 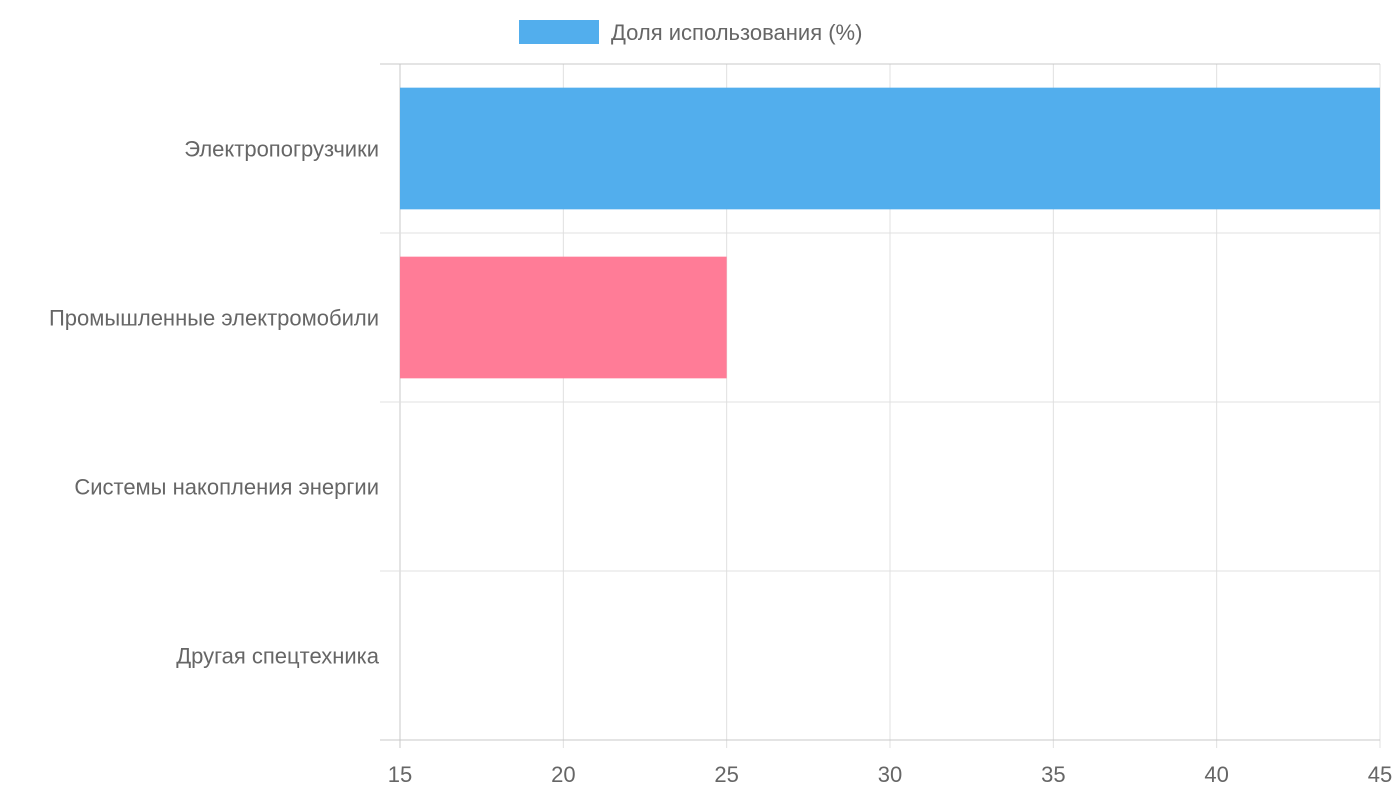 What do you see at coordinates (1053, 774) in the screenshot?
I see `x-tick-label: 35` at bounding box center [1053, 774].